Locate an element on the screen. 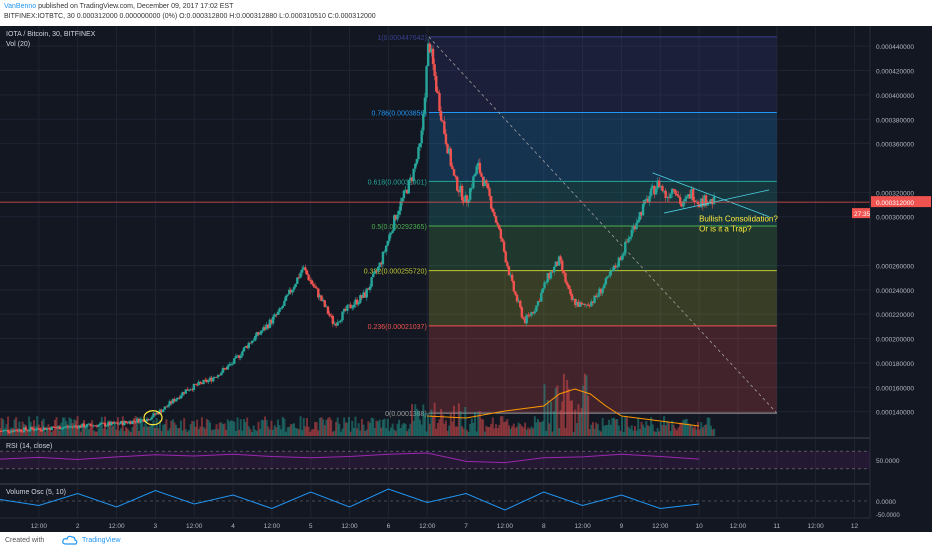 The height and width of the screenshot is (550, 932). time-tick-label: 12:00 is located at coordinates (582, 526).